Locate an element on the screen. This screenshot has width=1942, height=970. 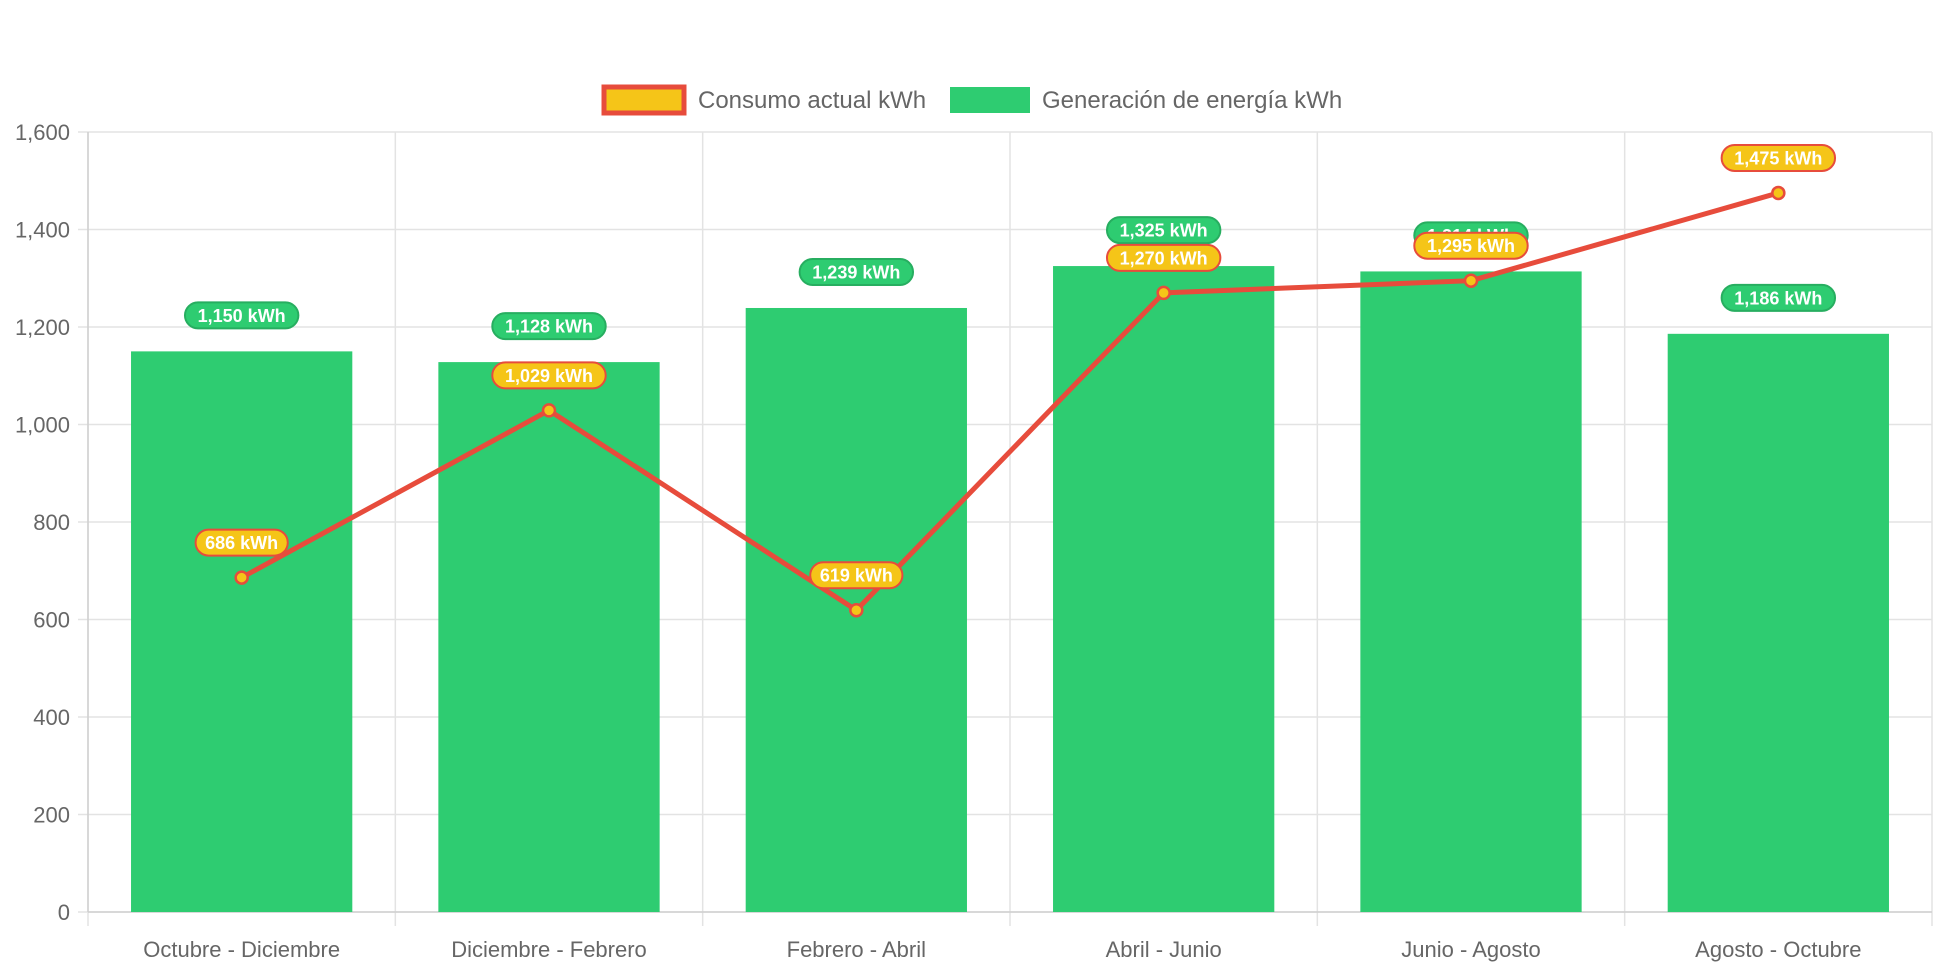
bar-data-label: 1,128 kWh is located at coordinates (549, 327).